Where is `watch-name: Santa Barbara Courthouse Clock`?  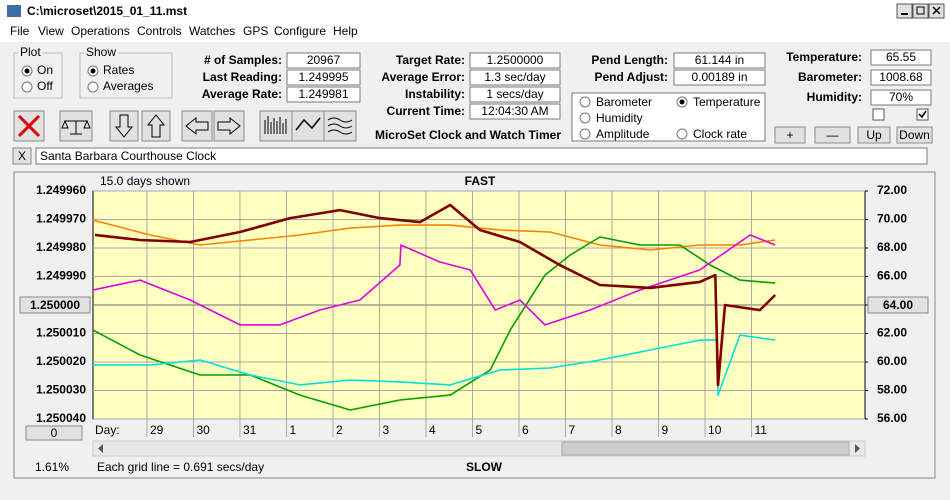
watch-name: Santa Barbara Courthouse Clock is located at coordinates (128, 156).